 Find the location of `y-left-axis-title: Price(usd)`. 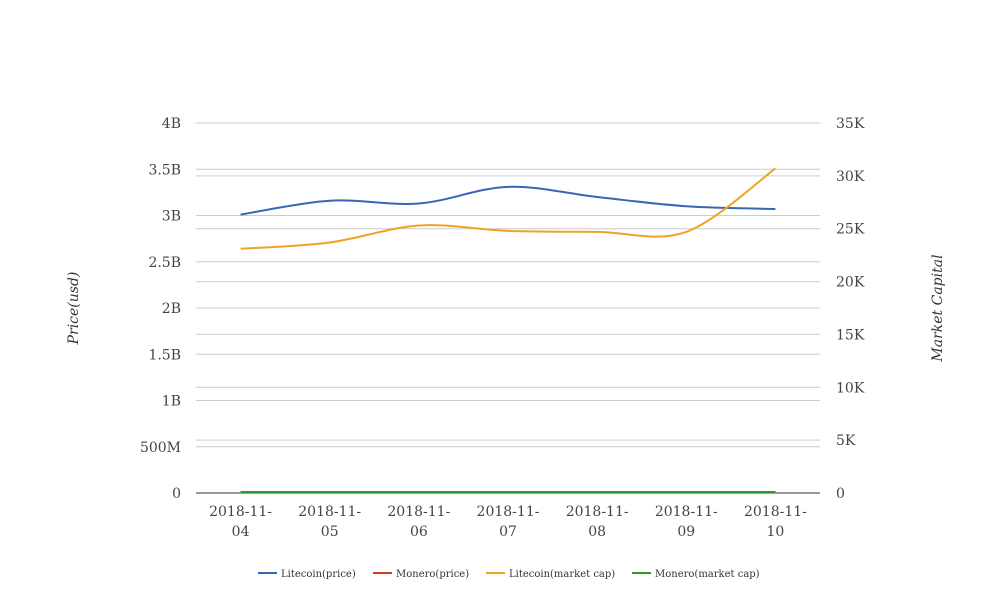

y-left-axis-title: Price(usd) is located at coordinates (74, 309).